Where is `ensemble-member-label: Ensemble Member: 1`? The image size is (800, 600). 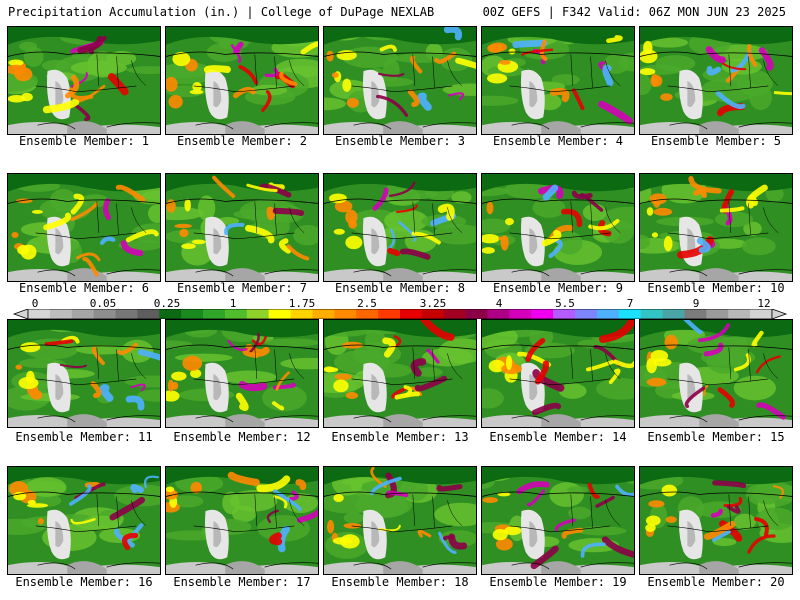
ensemble-member-label: Ensemble Member: 1 is located at coordinates (84, 141).